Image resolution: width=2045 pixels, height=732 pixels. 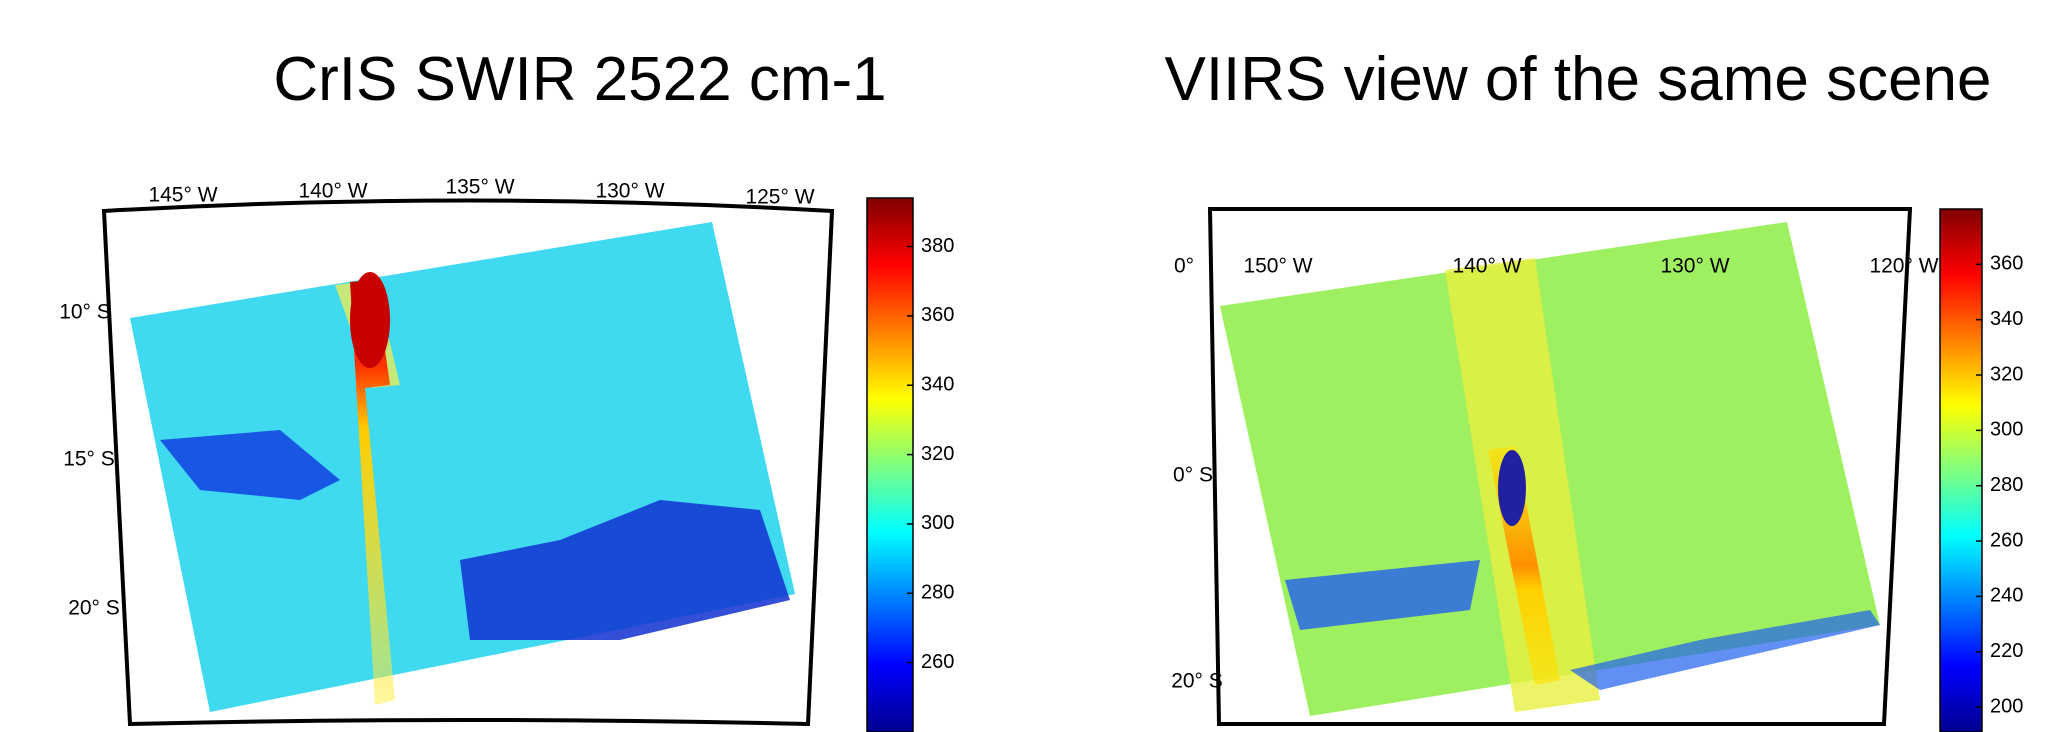 I want to click on colorbar-tick-label: 200, so click(x=2006, y=706).